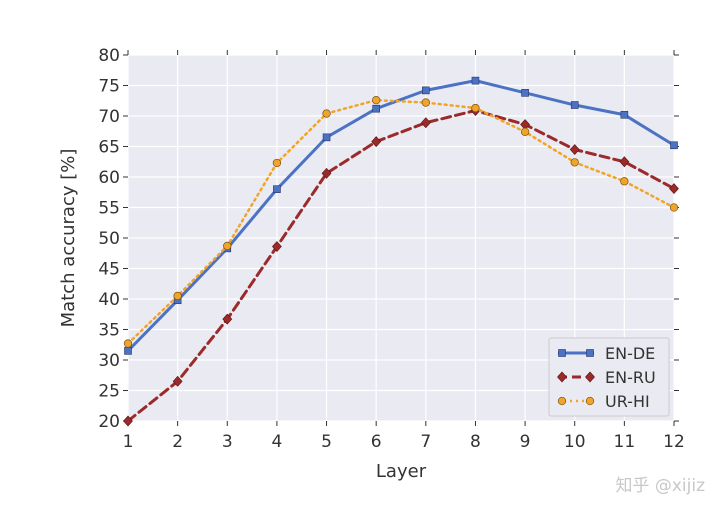  I want to click on x-tick-label: 10, so click(575, 442).